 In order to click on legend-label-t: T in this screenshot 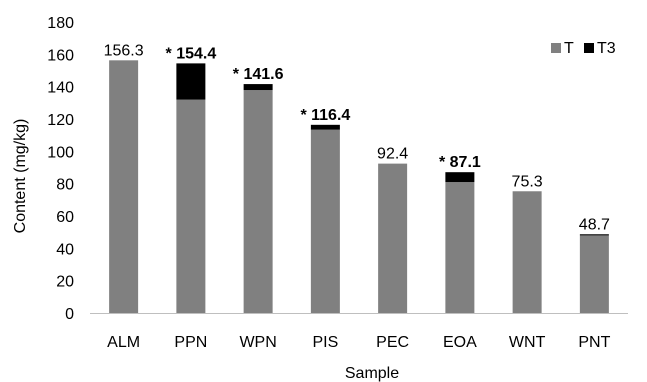, I will do `click(569, 48)`.